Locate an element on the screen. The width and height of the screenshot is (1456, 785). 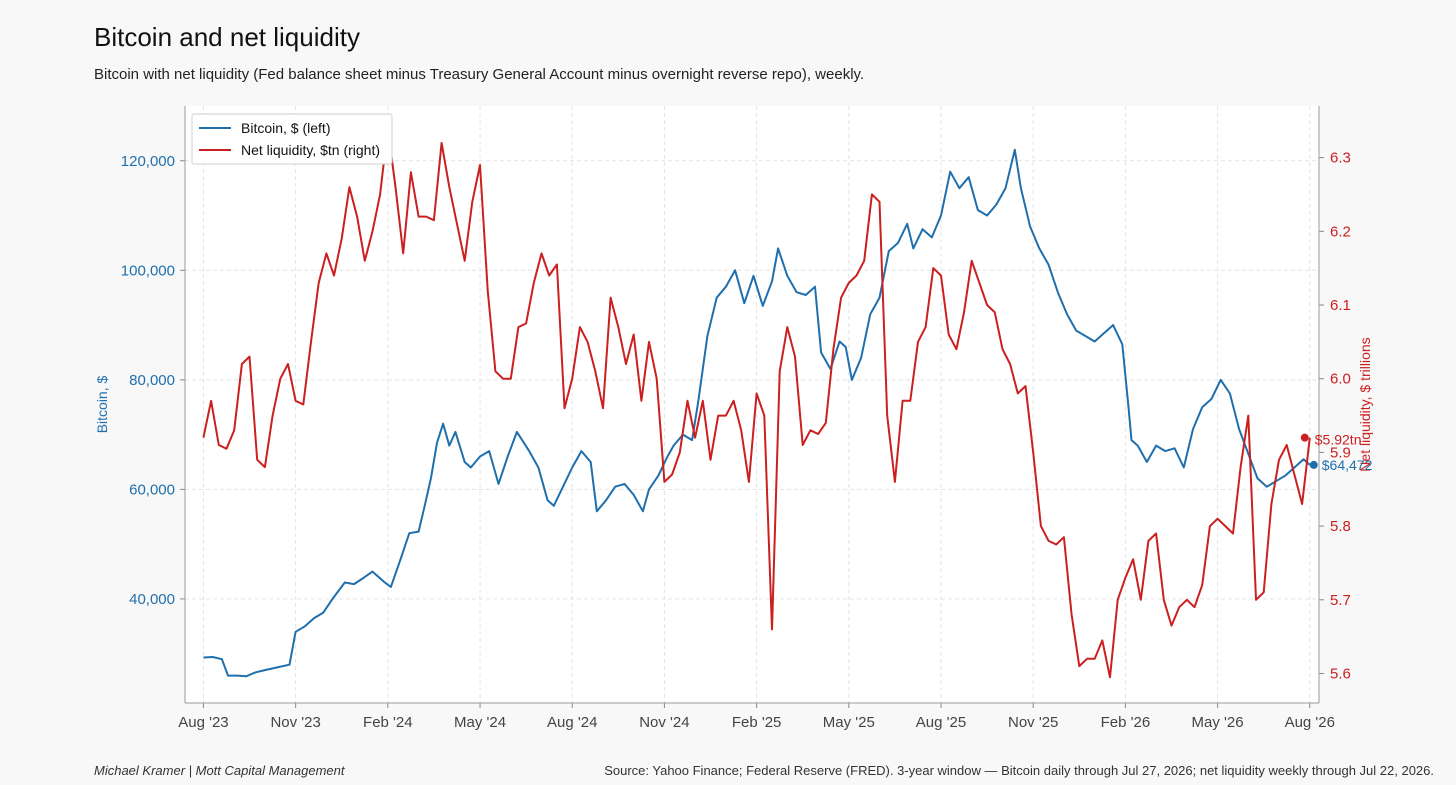
end-point-bitcoin is located at coordinates (1313, 464).